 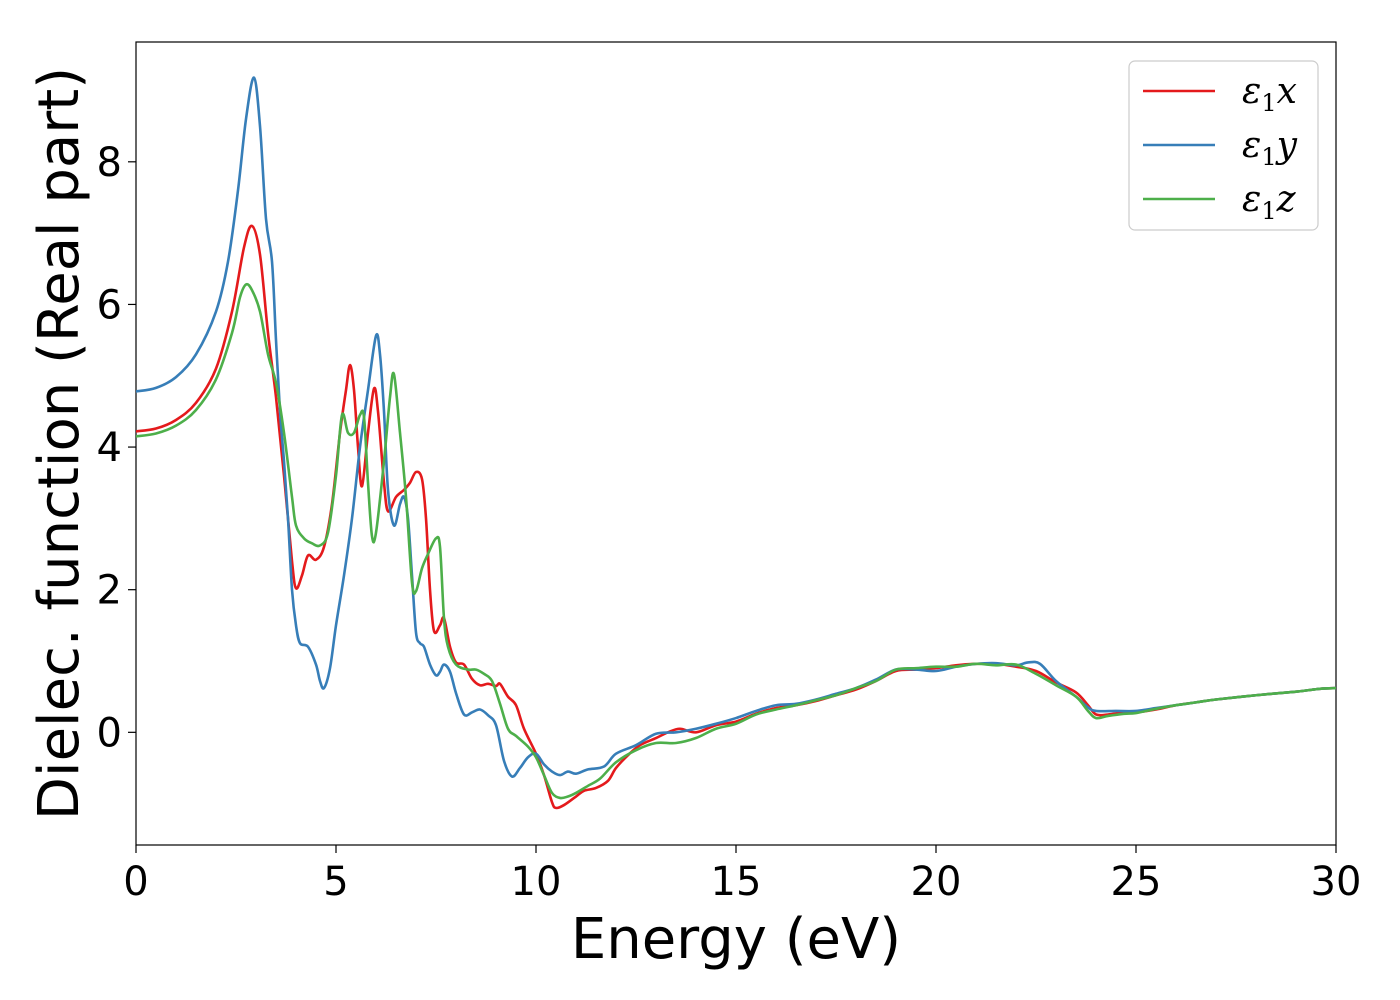 What do you see at coordinates (1220, 202) in the screenshot?
I see `legend-entry-z: ε1z` at bounding box center [1220, 202].